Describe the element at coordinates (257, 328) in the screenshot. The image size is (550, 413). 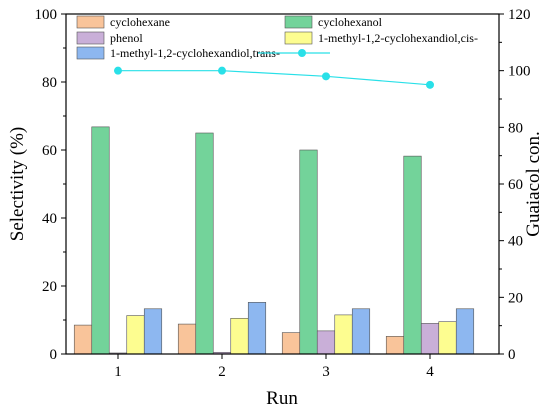
I see `bar-series5-run2` at that location.